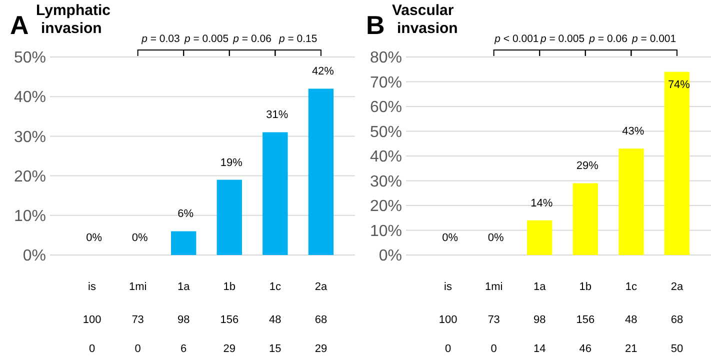 This screenshot has height=357, width=711. I want to click on text: 14, so click(539, 349).